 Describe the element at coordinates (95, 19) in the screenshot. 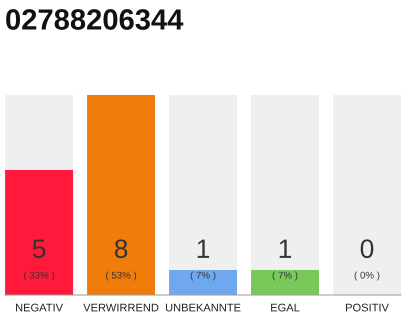

I see `chart-title: 02788206344` at that location.